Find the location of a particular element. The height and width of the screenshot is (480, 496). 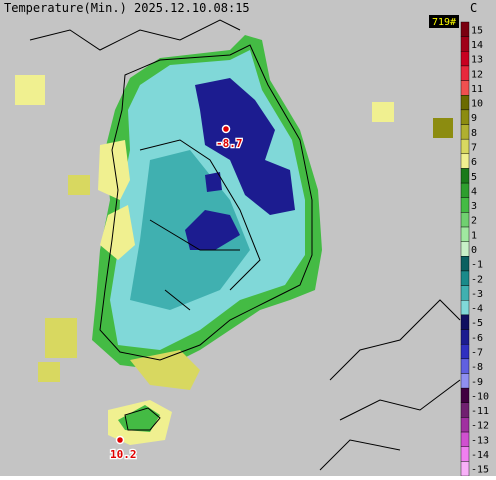

scale-label: 0 is located at coordinates (474, 250).